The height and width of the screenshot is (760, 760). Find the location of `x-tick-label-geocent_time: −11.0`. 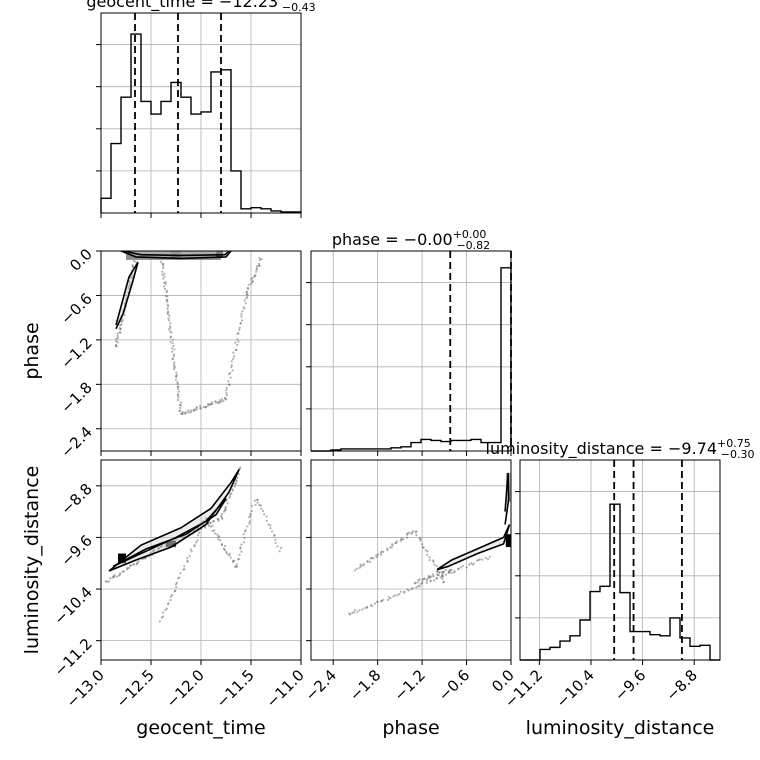

x-tick-label-geocent_time: −11.0 is located at coordinates (285, 688).